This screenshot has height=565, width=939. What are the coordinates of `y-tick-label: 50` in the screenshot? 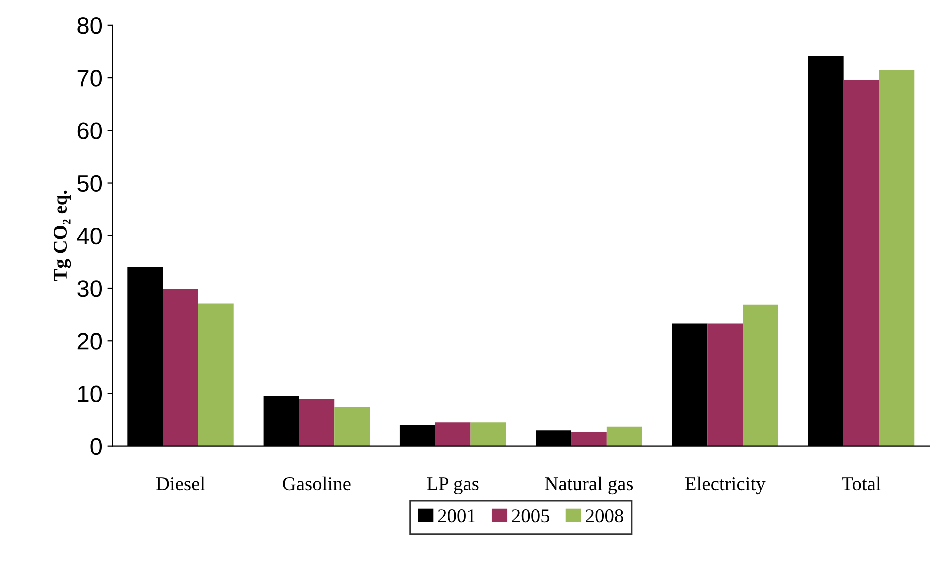 It's located at (90, 183).